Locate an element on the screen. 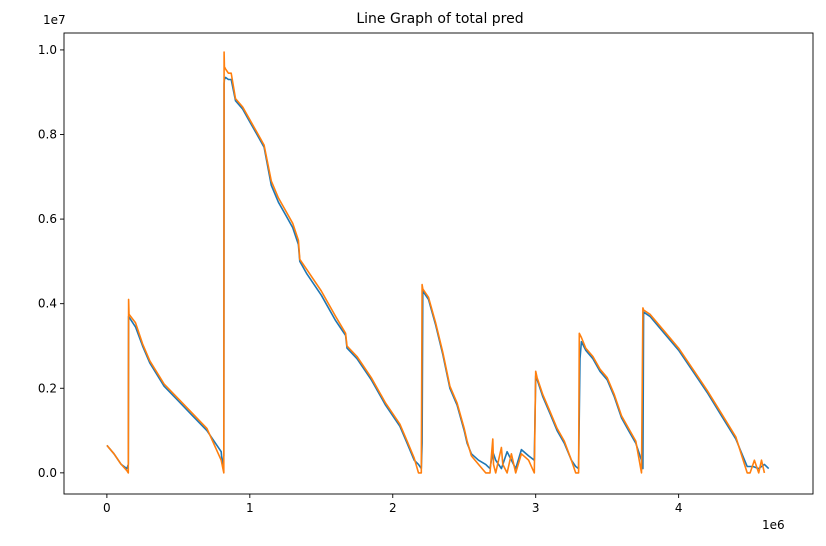 The width and height of the screenshot is (826, 546). chart-title: Line Graph of total pred is located at coordinates (439, 19).